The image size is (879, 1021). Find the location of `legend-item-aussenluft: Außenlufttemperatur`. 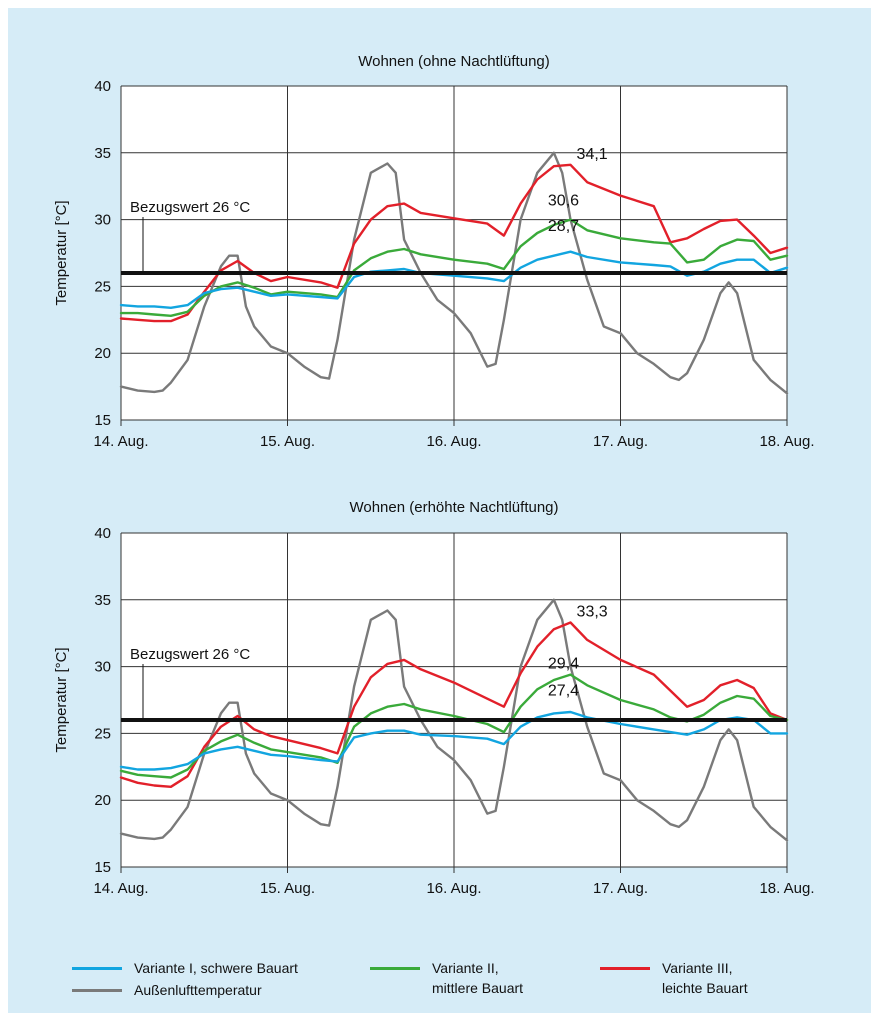

legend-item-aussenluft: Außenlufttemperatur is located at coordinates (167, 990).